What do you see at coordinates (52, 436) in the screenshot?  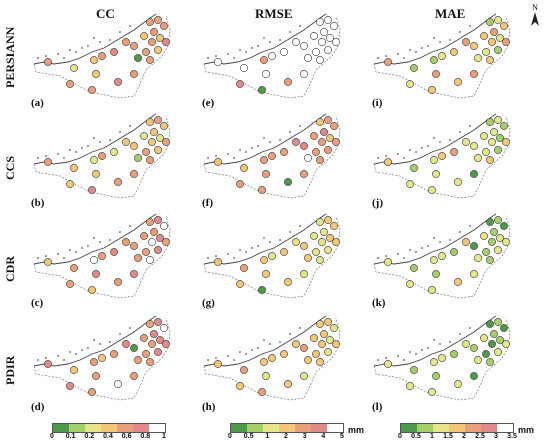 I see `legend-tick-label: 0` at bounding box center [52, 436].